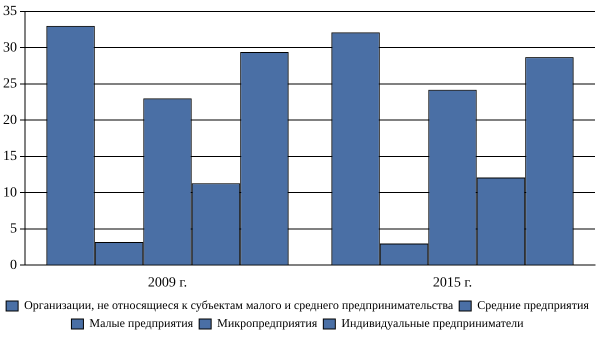 The image size is (605, 340). Describe the element at coordinates (13, 229) in the screenshot. I see `y-tick-label: 5` at that location.